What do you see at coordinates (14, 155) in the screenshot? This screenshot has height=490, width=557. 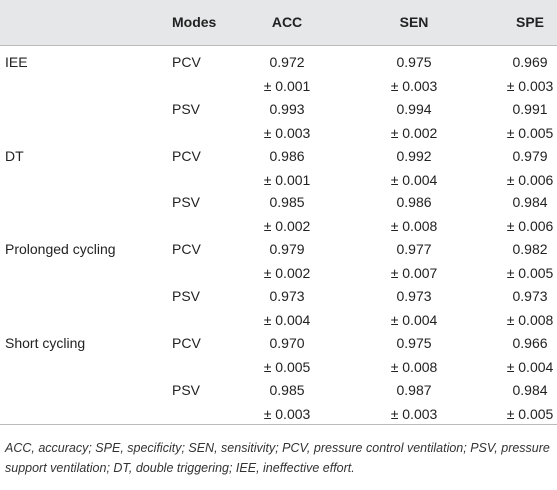 I see `group-label: DT` at bounding box center [14, 155].